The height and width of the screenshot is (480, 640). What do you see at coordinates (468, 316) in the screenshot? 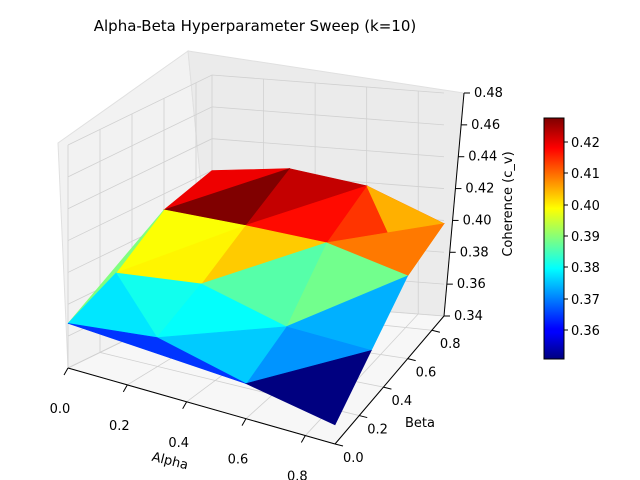
I see `coherence-tick-label: 0.34` at bounding box center [468, 316].